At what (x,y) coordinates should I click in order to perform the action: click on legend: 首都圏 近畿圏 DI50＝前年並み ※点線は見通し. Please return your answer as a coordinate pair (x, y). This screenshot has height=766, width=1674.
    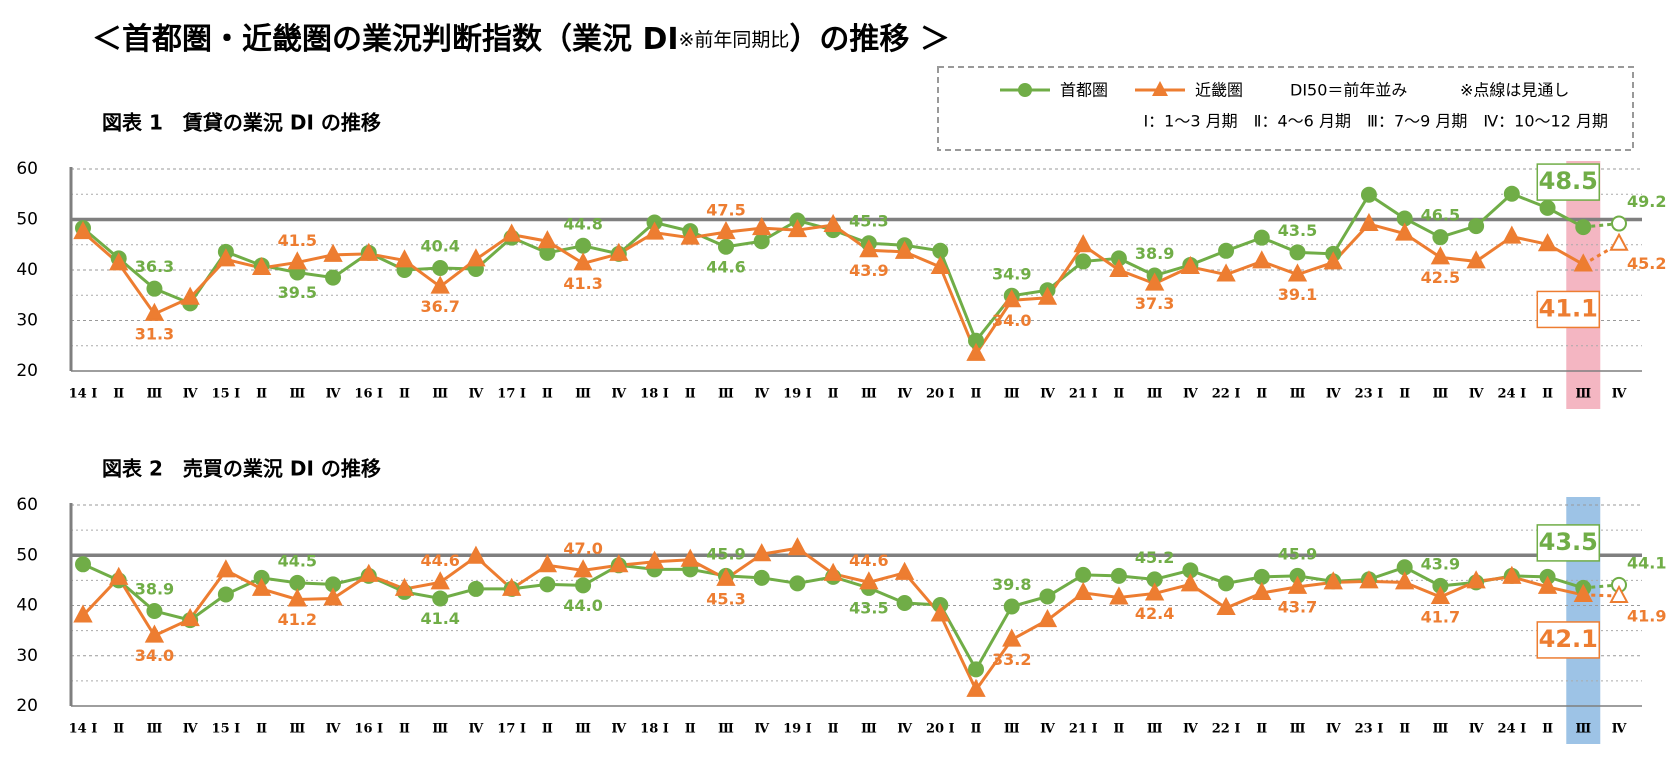
    Looking at the image, I should click on (1284, 90).